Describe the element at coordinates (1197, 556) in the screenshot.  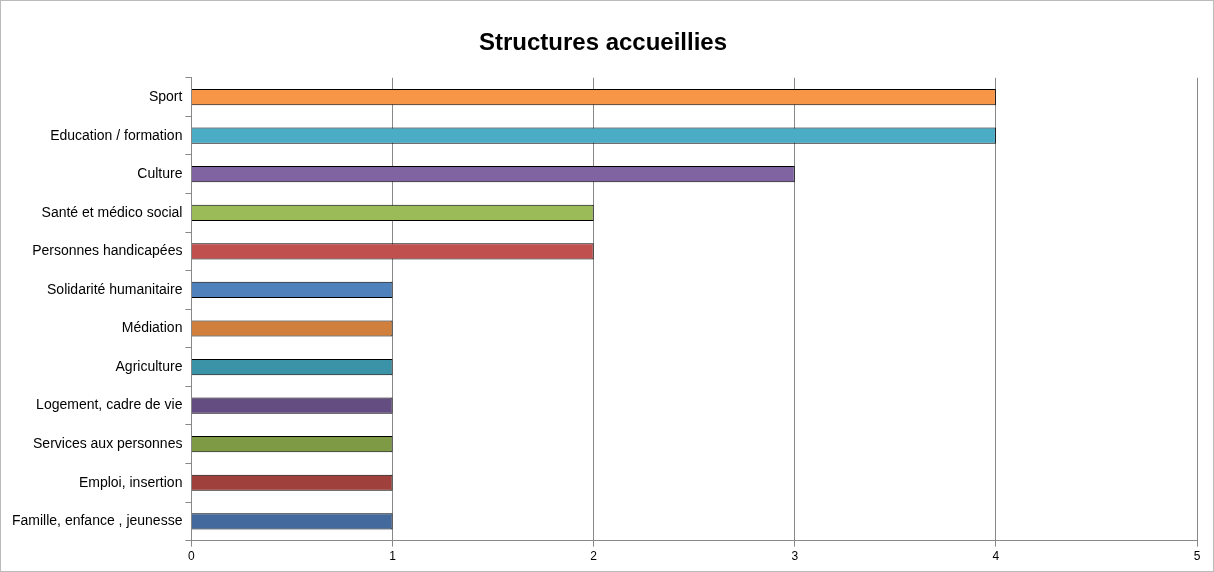
I see `x-tick-label: 5` at that location.